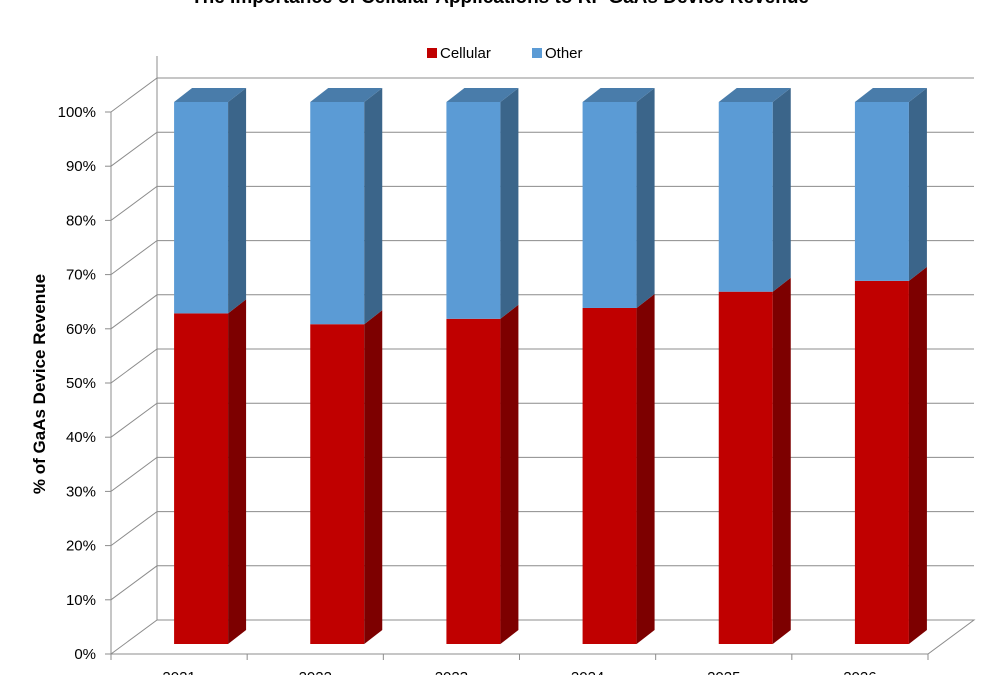 The image size is (1000, 675). I want to click on x-tick-label: 2021, so click(178, 672).